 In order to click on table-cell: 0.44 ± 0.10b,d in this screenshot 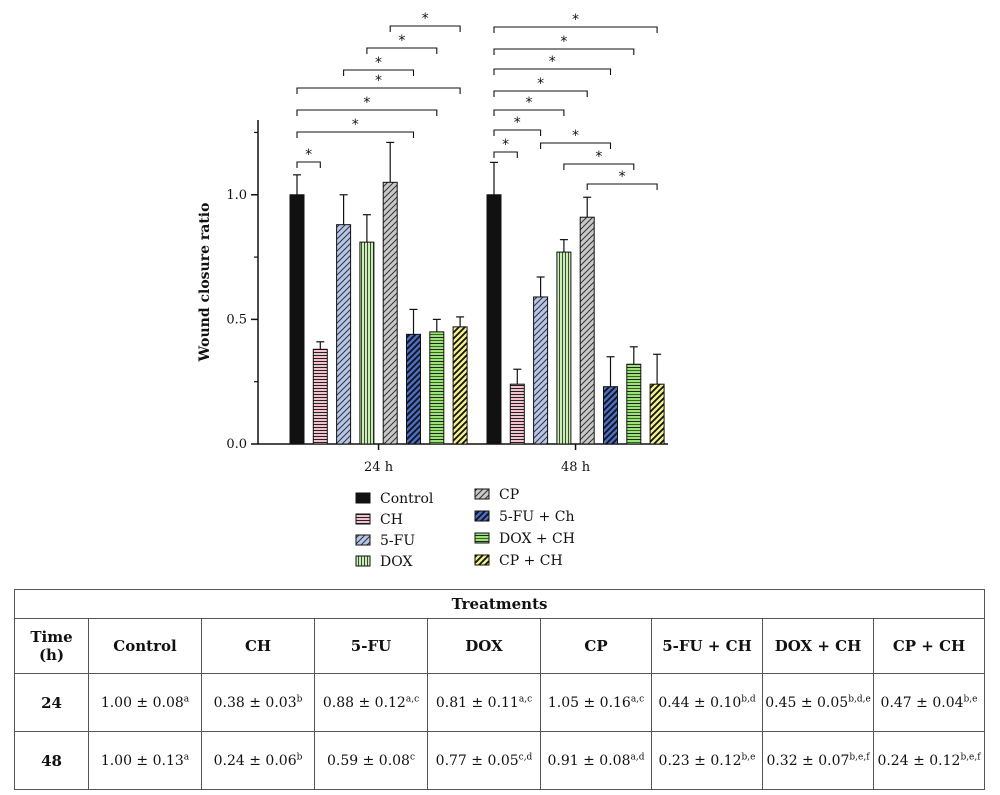, I will do `click(707, 702)`.